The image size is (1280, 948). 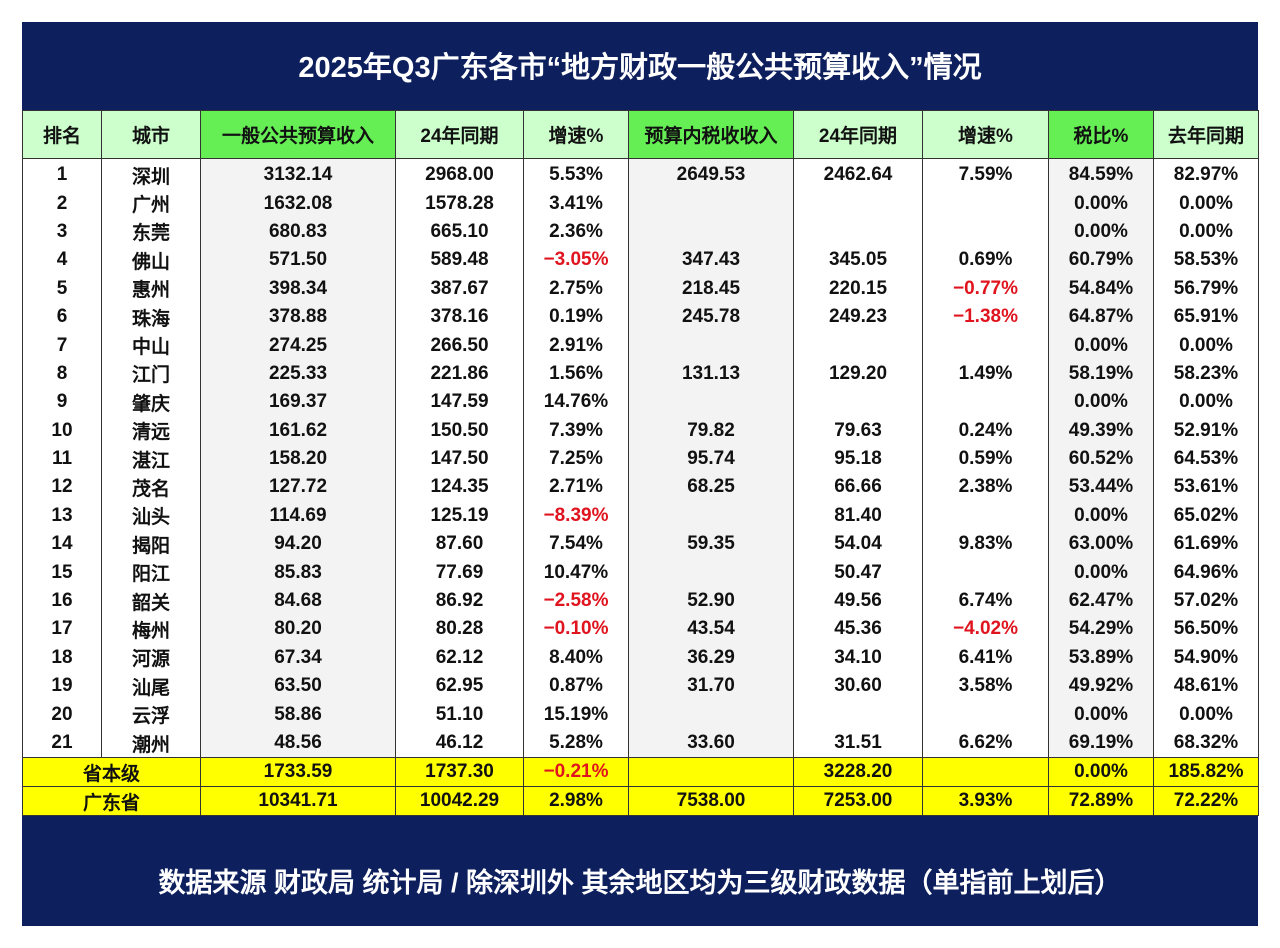 What do you see at coordinates (711, 544) in the screenshot?
I see `table-cell: 59.35` at bounding box center [711, 544].